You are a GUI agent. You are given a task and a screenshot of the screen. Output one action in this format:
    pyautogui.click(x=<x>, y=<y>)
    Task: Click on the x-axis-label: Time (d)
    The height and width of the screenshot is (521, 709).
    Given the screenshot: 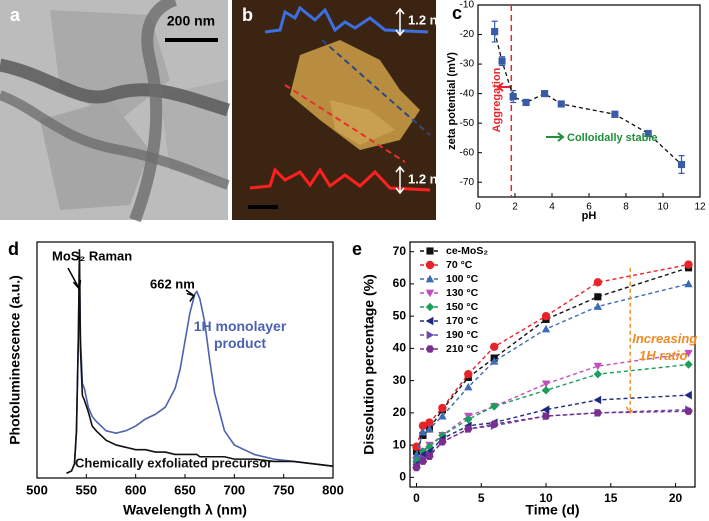 What is the action you would take?
    pyautogui.click(x=552, y=510)
    